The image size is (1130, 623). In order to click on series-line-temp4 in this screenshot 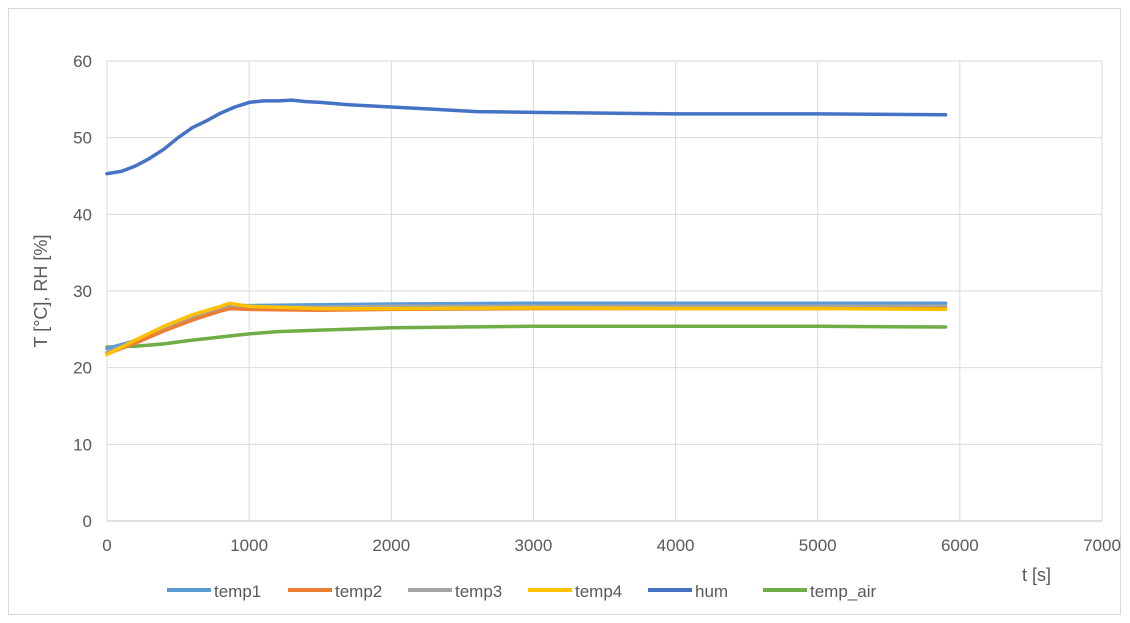, I will do `click(526, 329)`.